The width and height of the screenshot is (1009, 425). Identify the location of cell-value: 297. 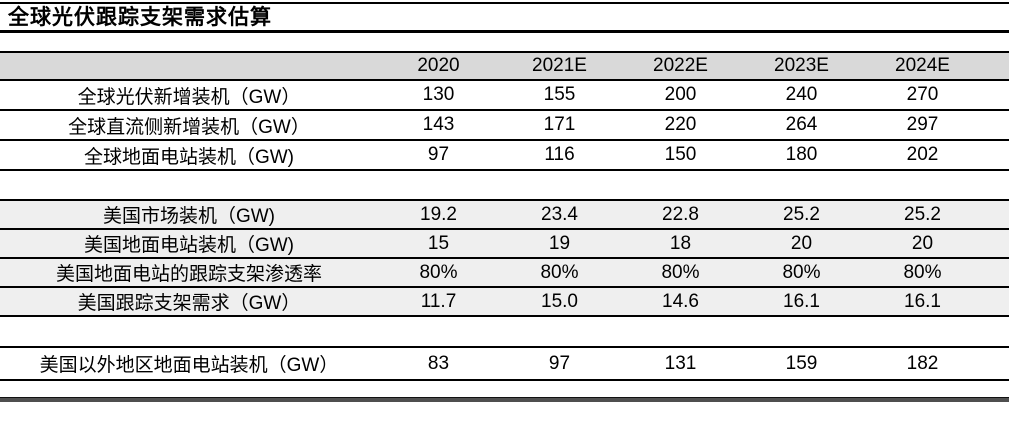
(922, 125).